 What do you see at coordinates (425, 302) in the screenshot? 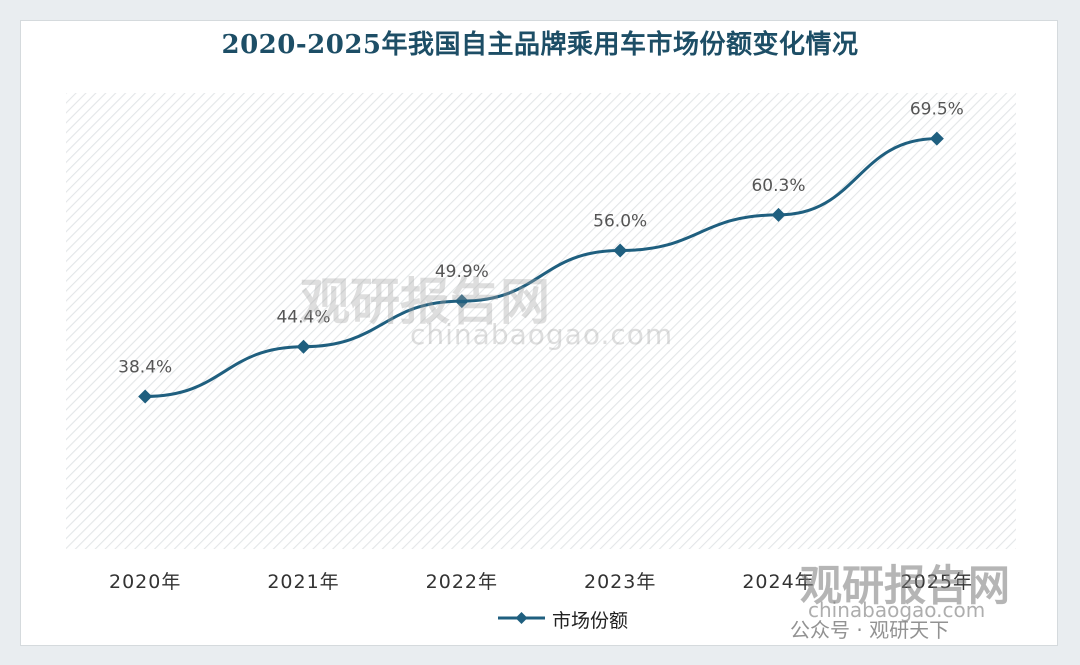
I see `watermark-brand: 观研报告网` at bounding box center [425, 302].